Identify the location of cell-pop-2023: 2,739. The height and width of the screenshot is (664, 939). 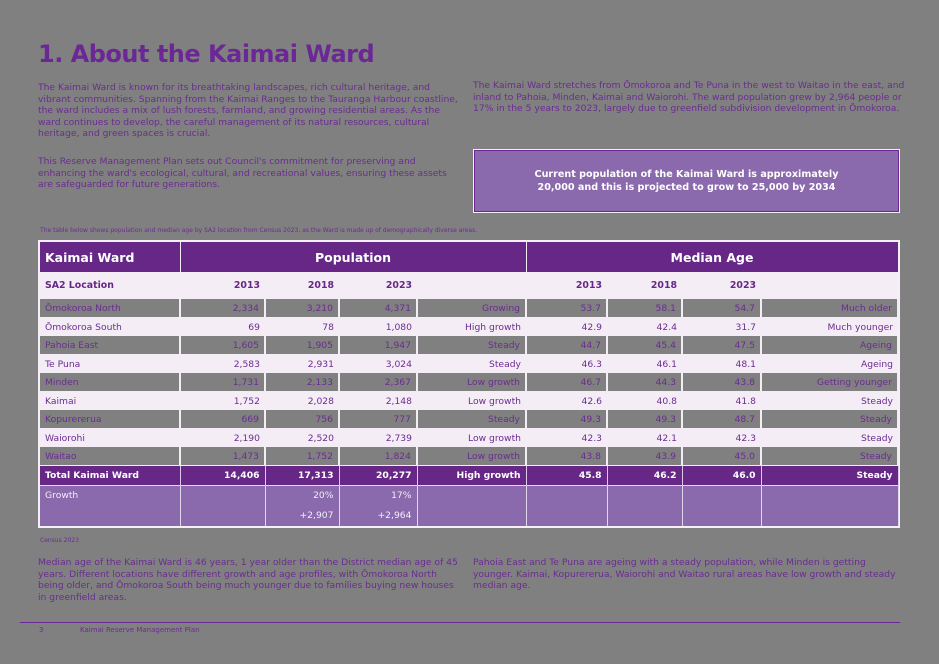
(378, 437).